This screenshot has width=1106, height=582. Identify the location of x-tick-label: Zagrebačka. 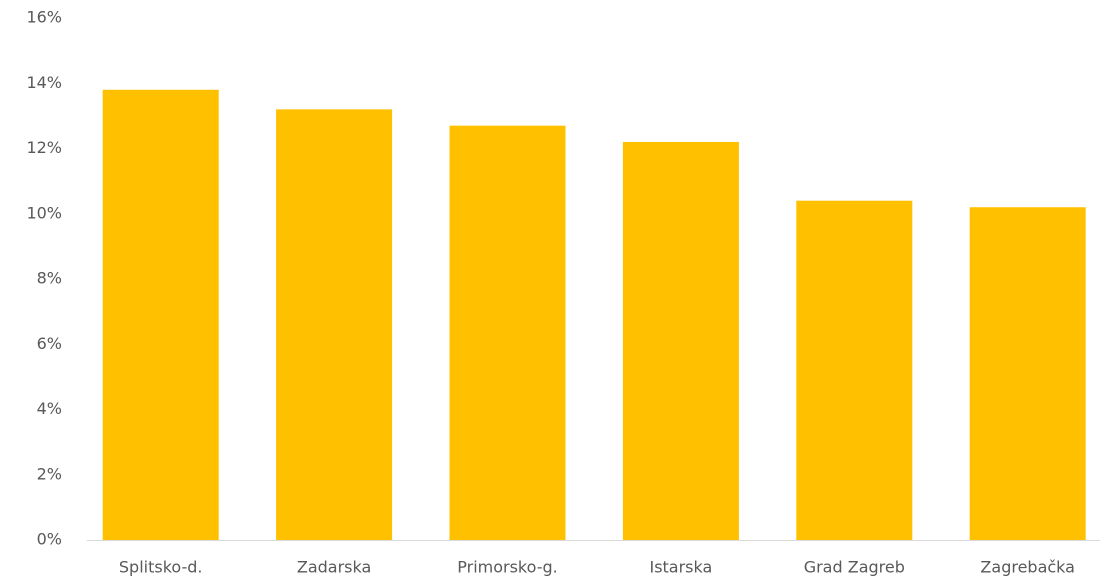
(1027, 567).